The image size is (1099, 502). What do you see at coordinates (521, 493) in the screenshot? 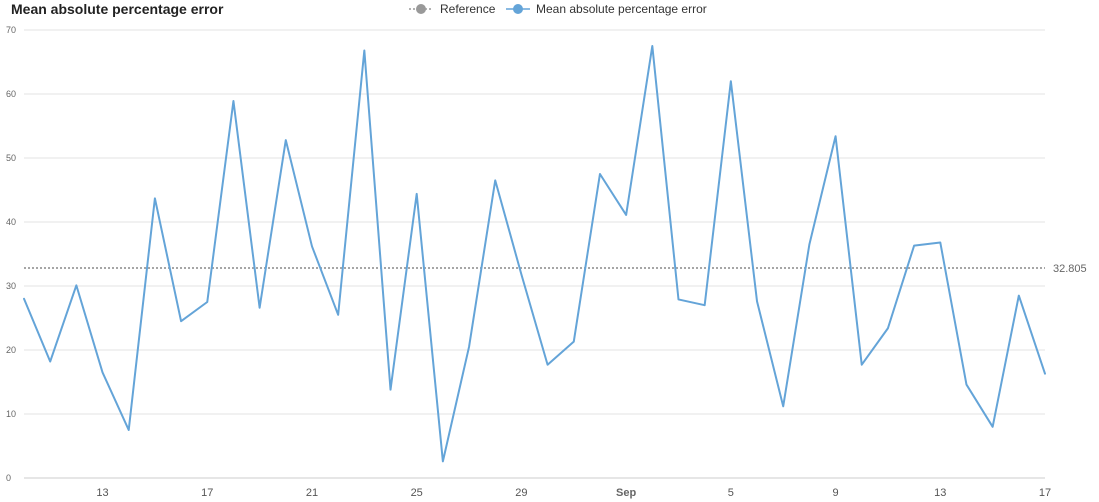
I see `x-tick-label: 29` at bounding box center [521, 493].